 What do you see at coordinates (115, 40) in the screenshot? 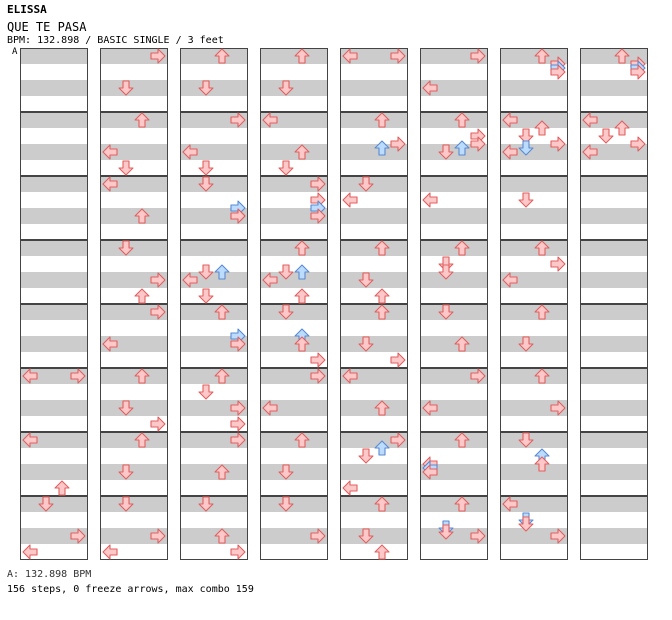
I see `chart-info: BPM: 132.898 / BASIC SINGLE / 3 feet` at bounding box center [115, 40].